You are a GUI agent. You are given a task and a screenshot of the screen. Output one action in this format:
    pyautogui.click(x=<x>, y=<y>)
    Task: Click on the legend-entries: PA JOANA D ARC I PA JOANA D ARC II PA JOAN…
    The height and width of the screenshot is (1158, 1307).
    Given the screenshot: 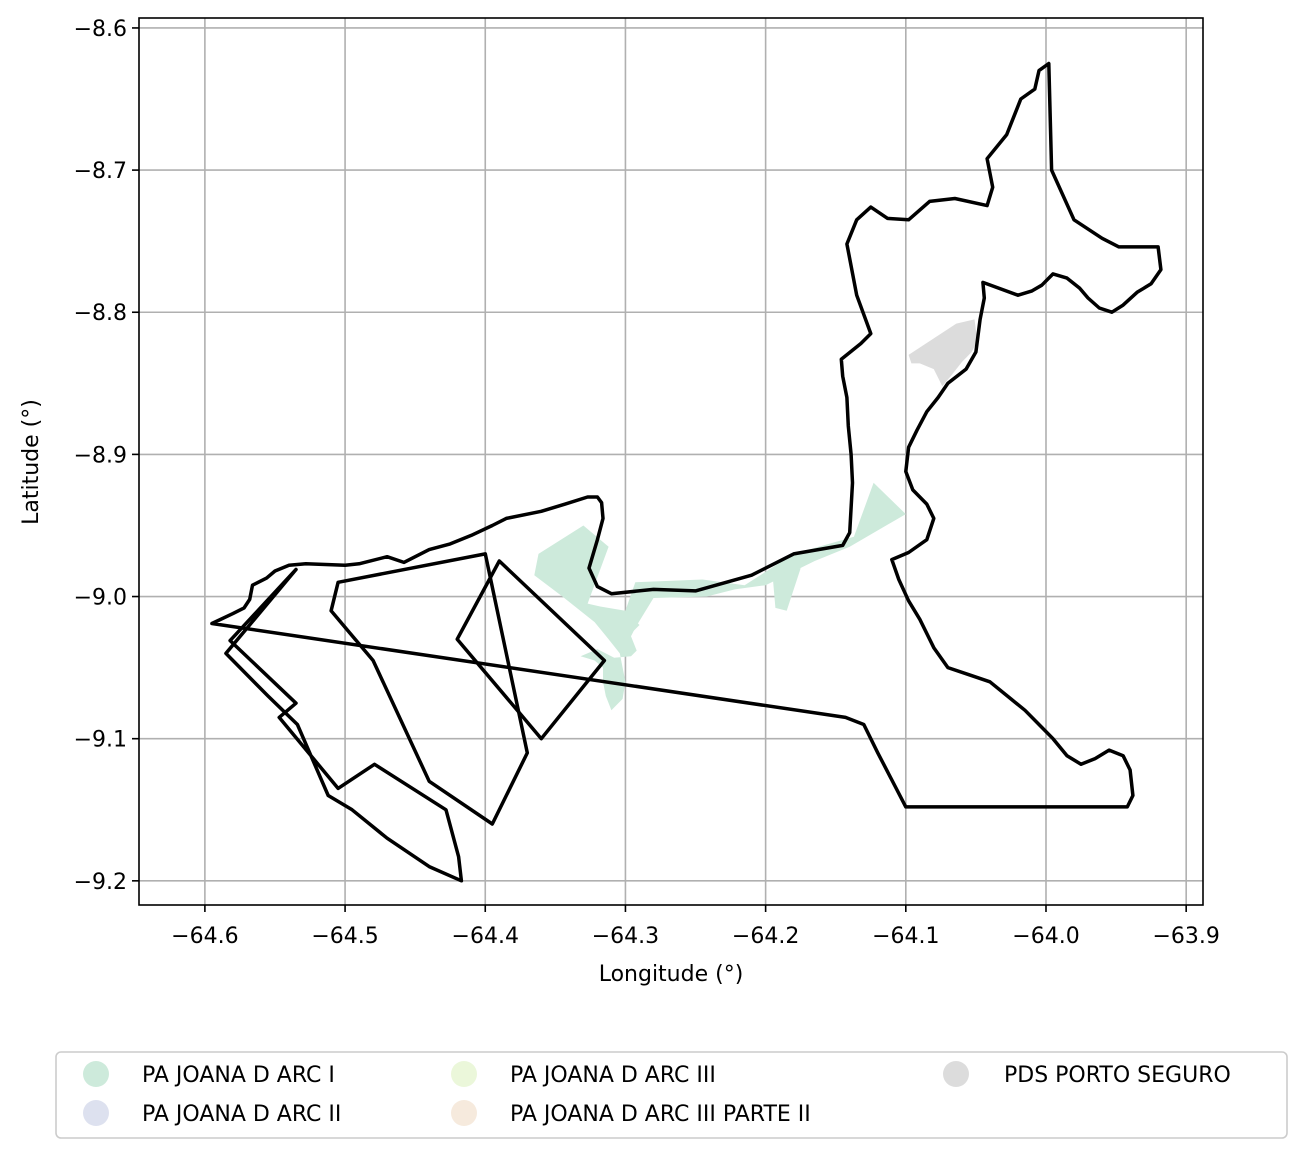 What is the action you would take?
    pyautogui.click(x=657, y=1094)
    